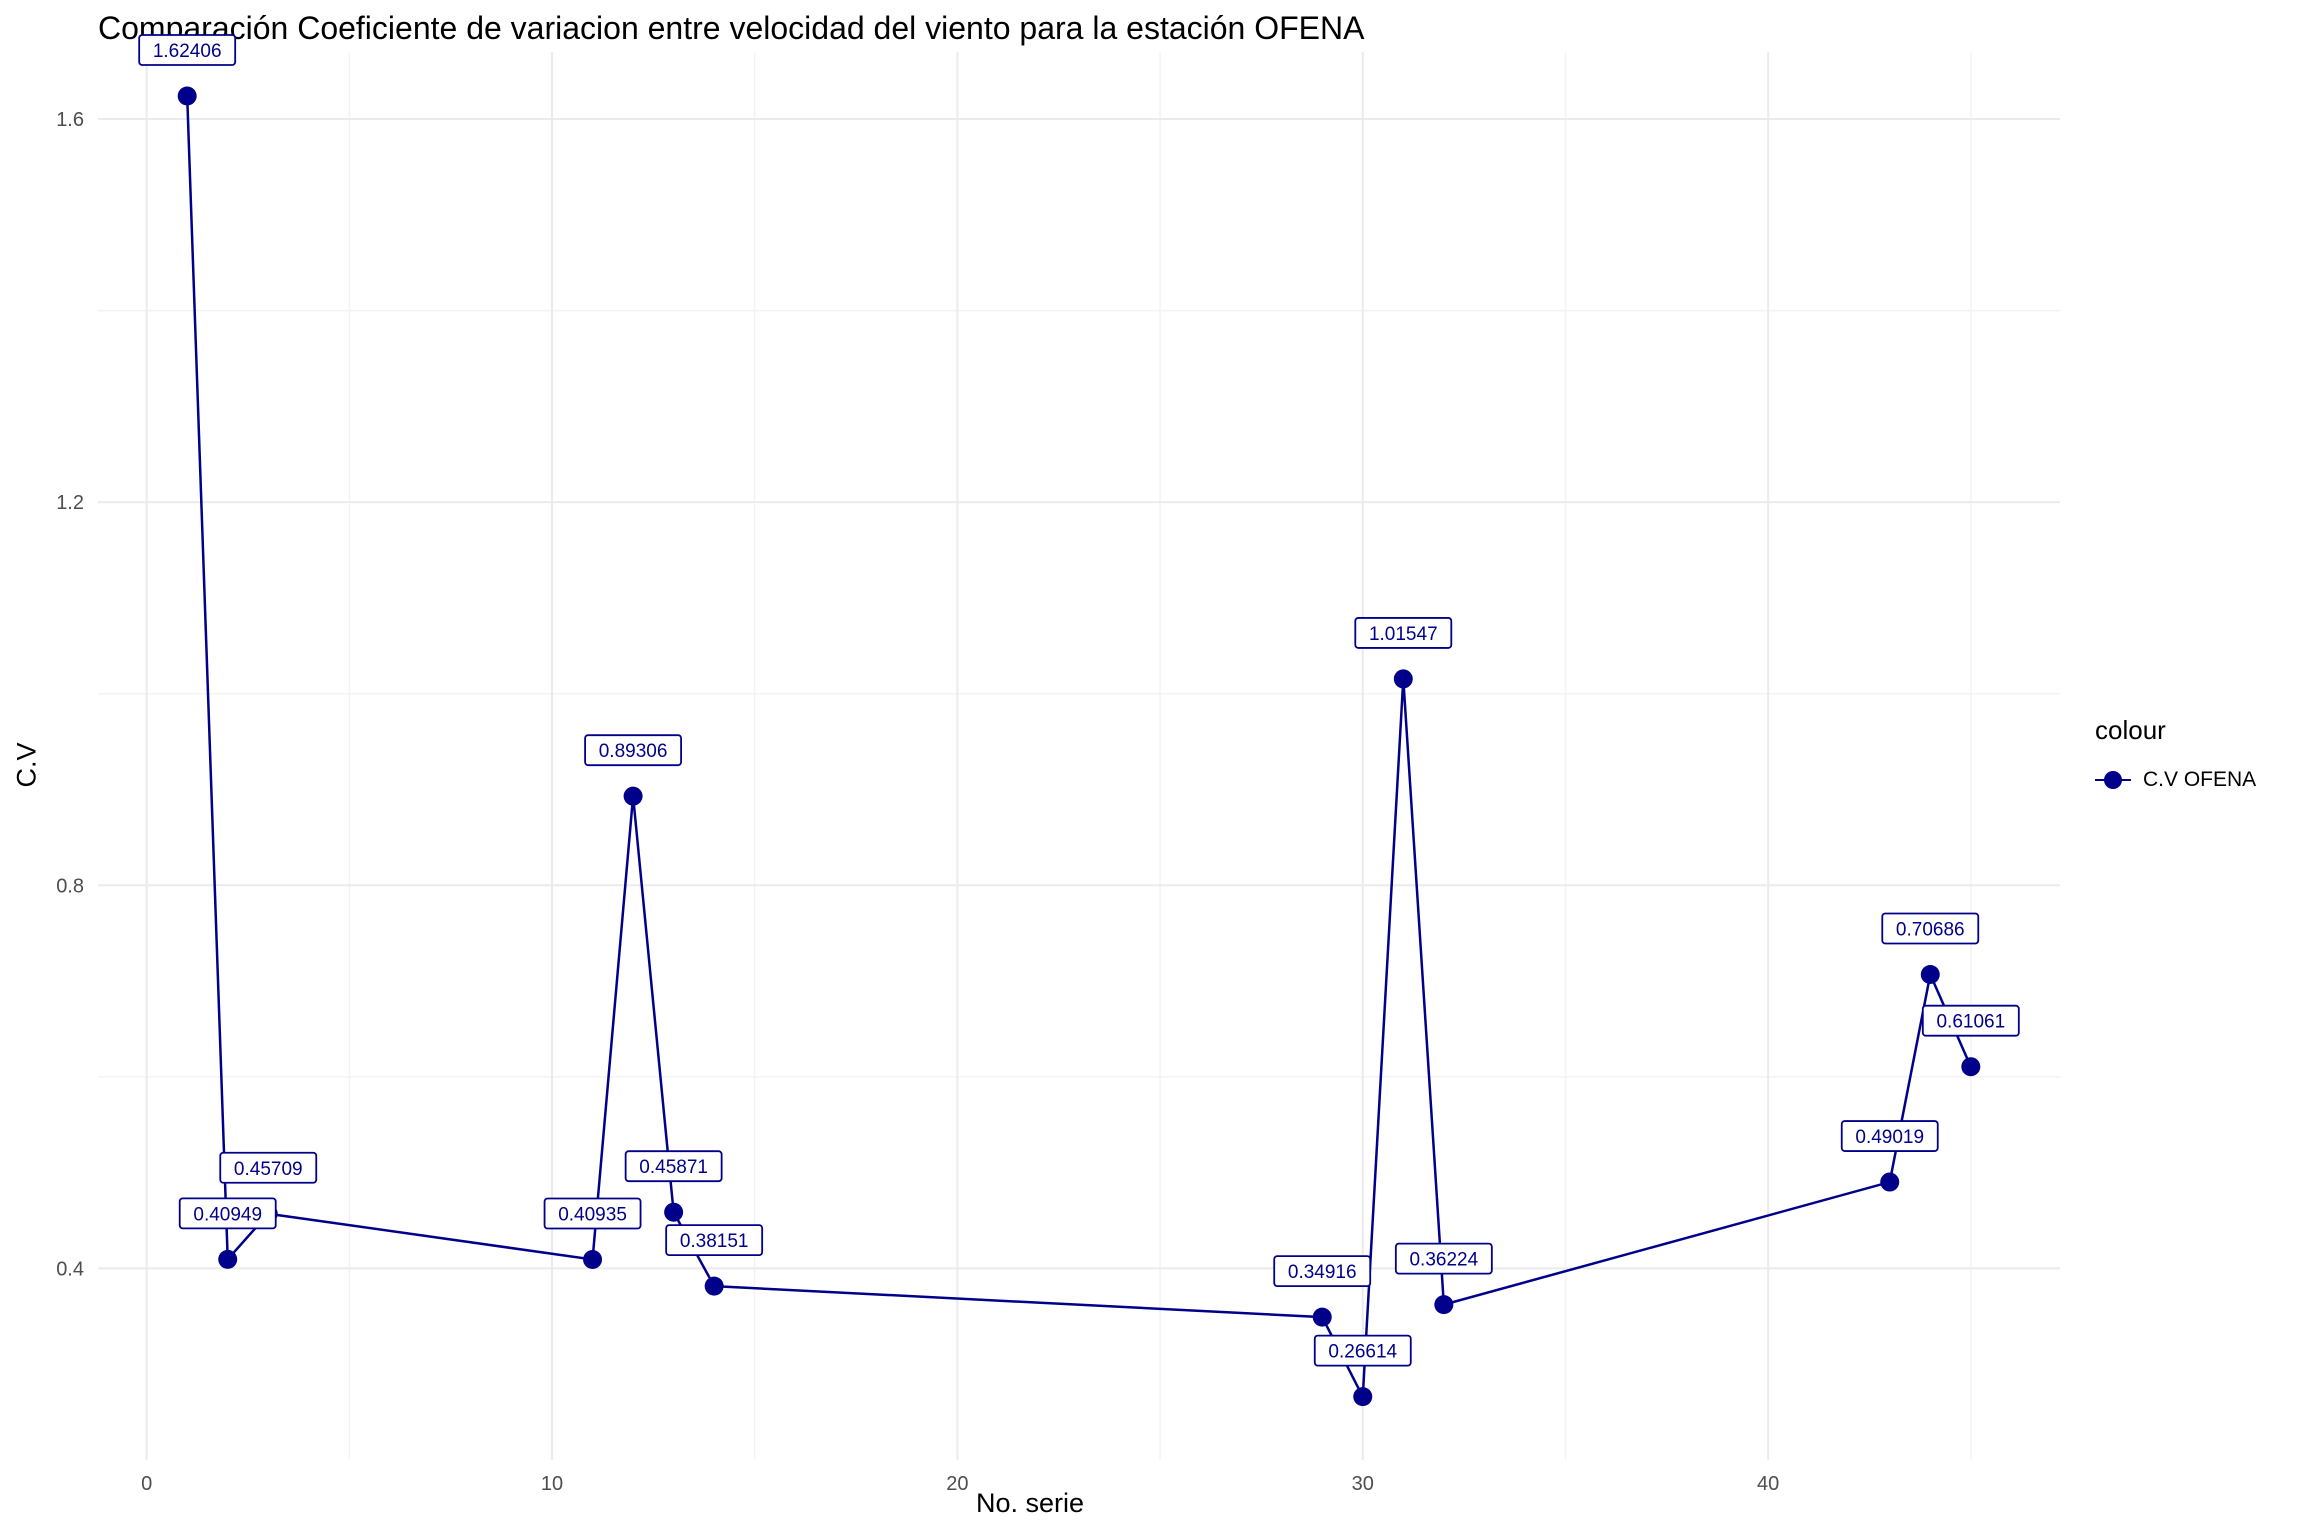  I want to click on legend-key-icon, so click(2113, 780).